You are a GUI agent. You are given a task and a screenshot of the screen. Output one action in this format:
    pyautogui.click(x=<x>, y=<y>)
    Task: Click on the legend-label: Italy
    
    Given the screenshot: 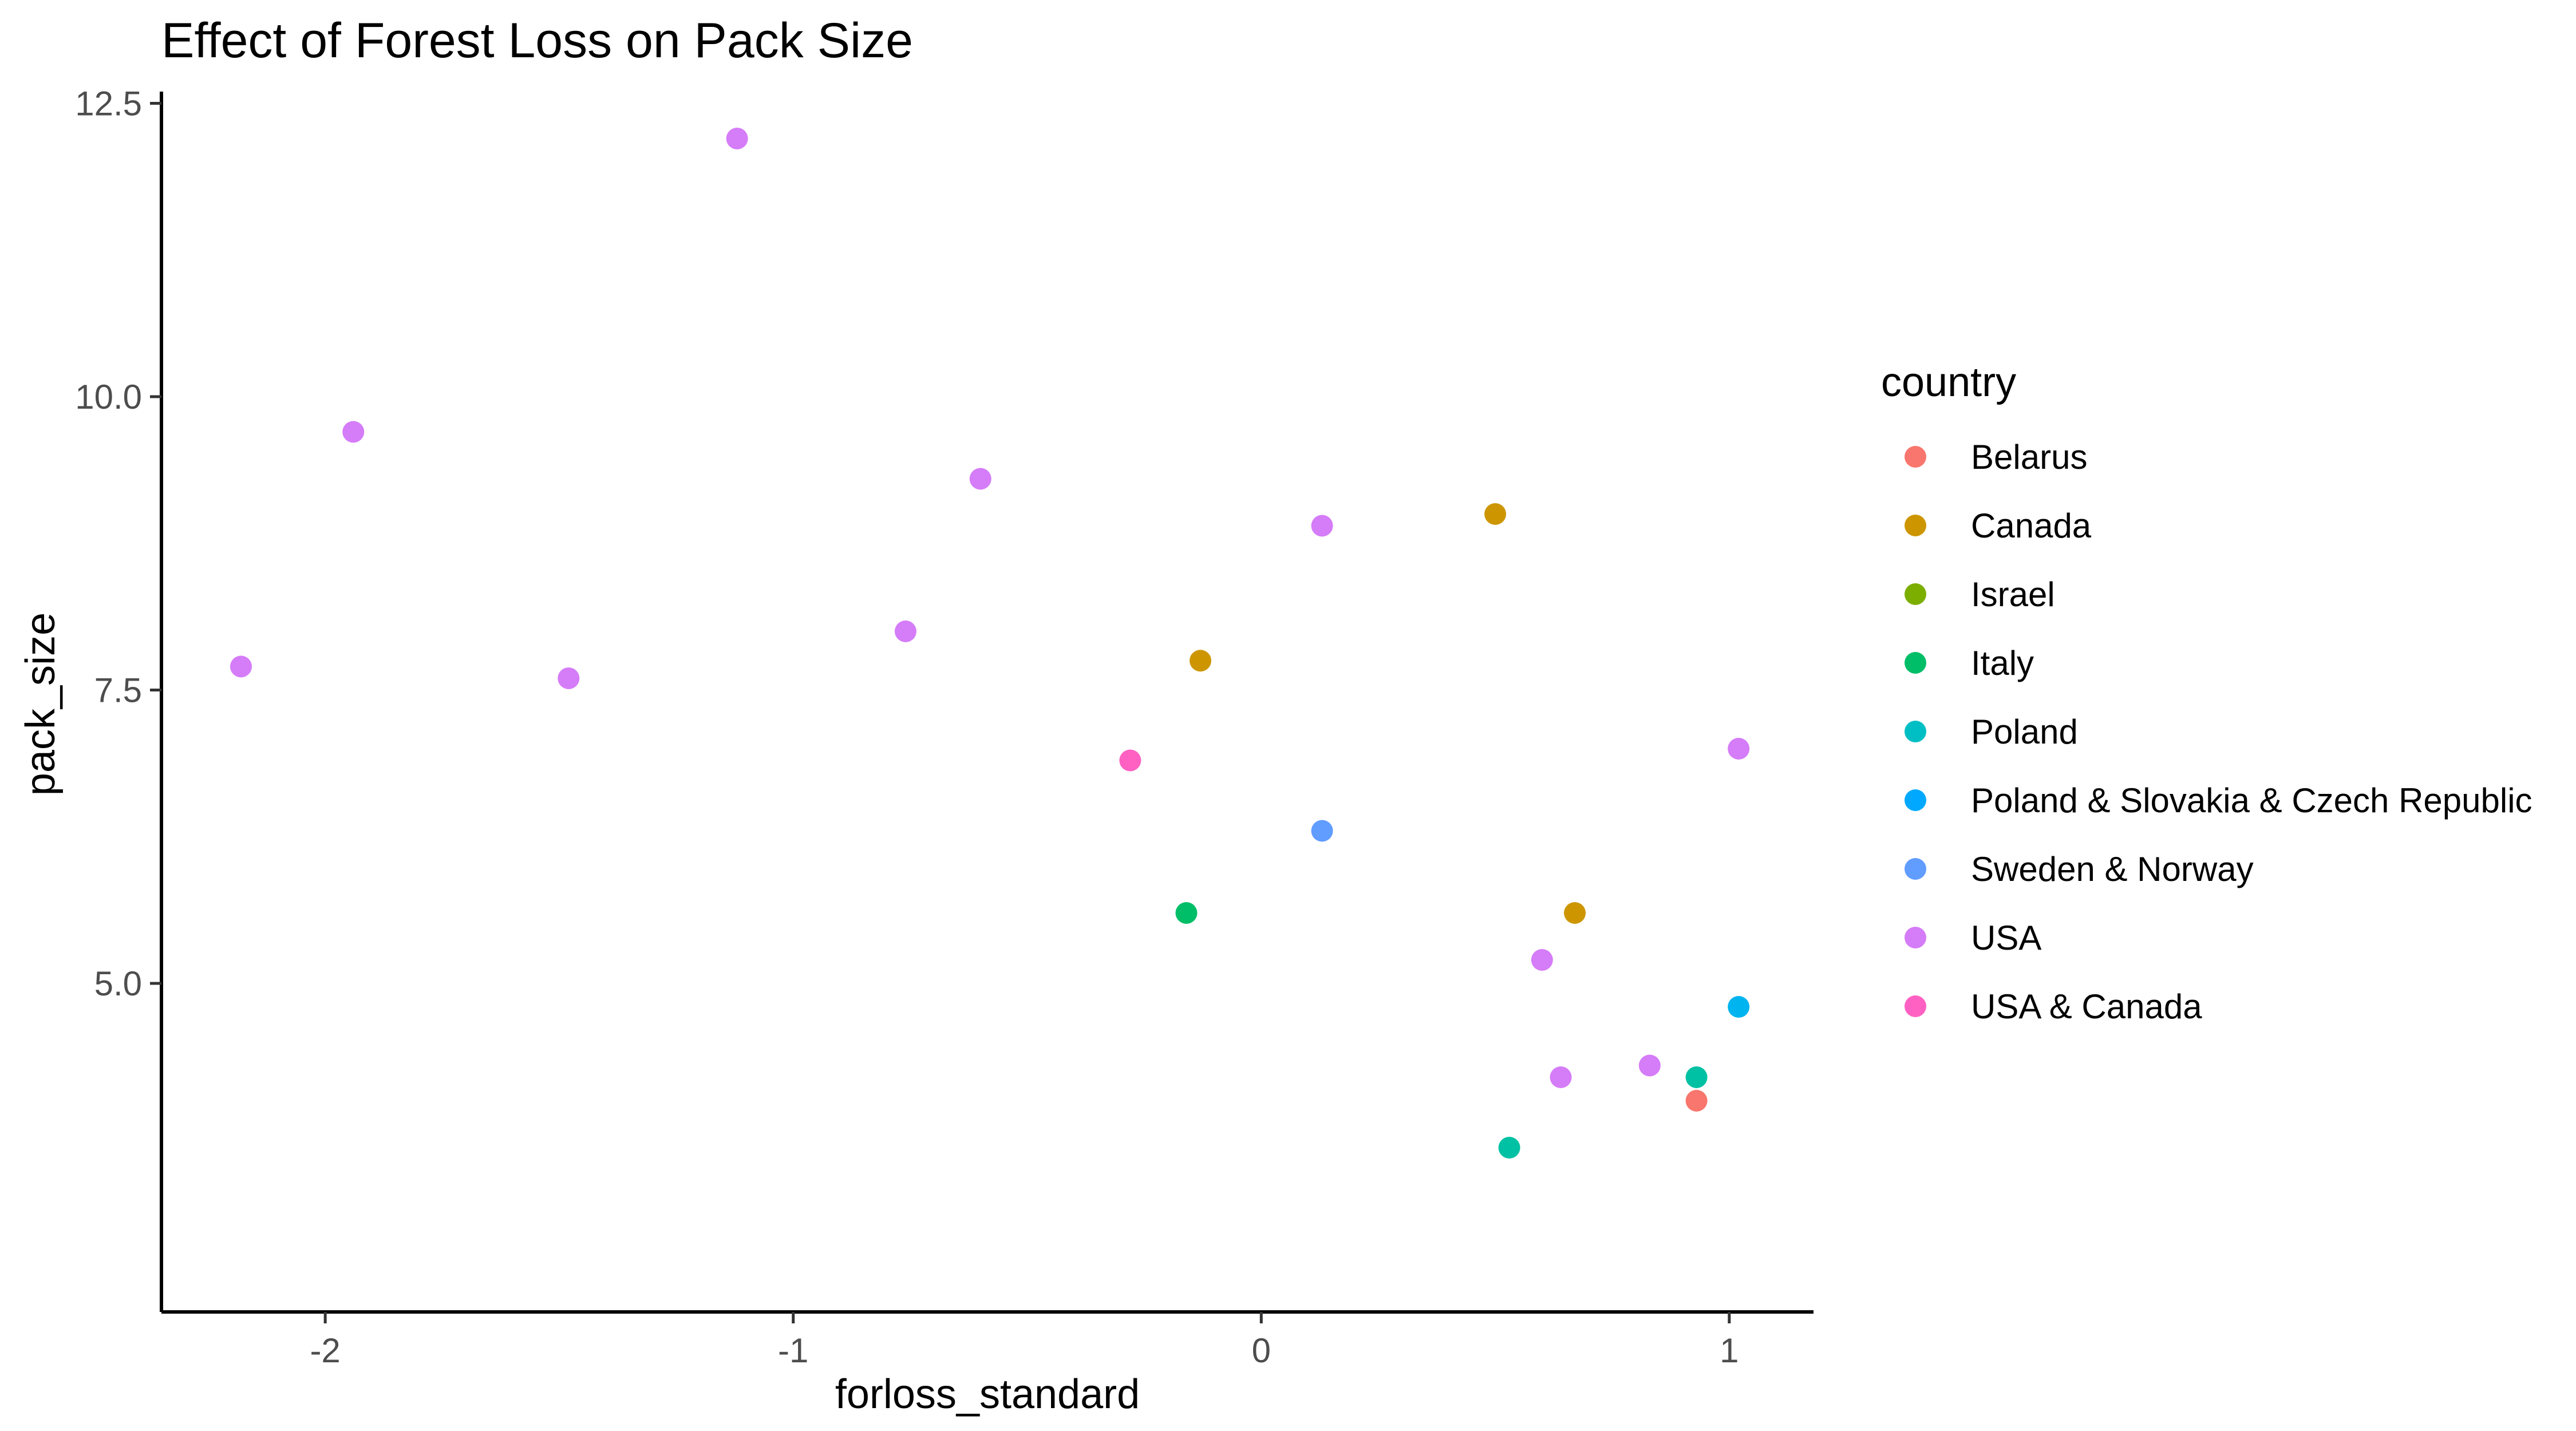 What is the action you would take?
    pyautogui.click(x=2002, y=663)
    